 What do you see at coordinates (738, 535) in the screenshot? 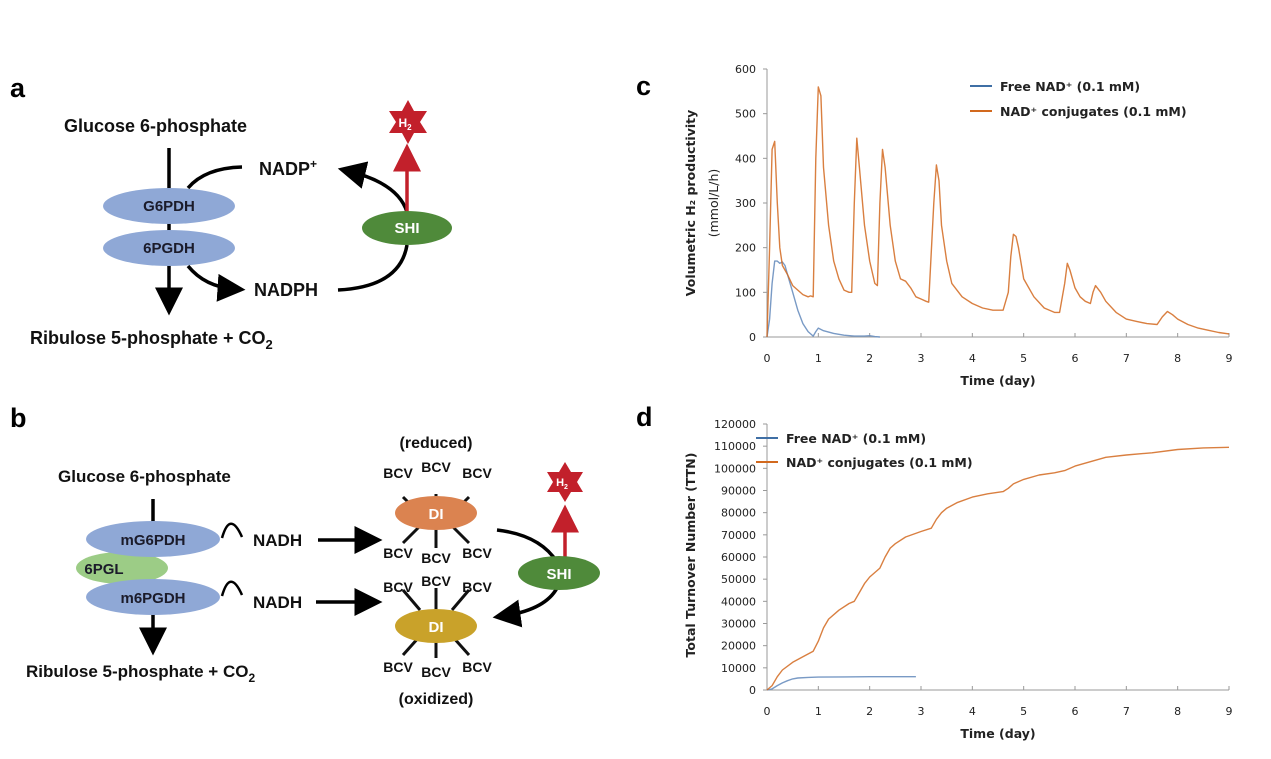
I see `y-tick-label: 70000` at bounding box center [738, 535].